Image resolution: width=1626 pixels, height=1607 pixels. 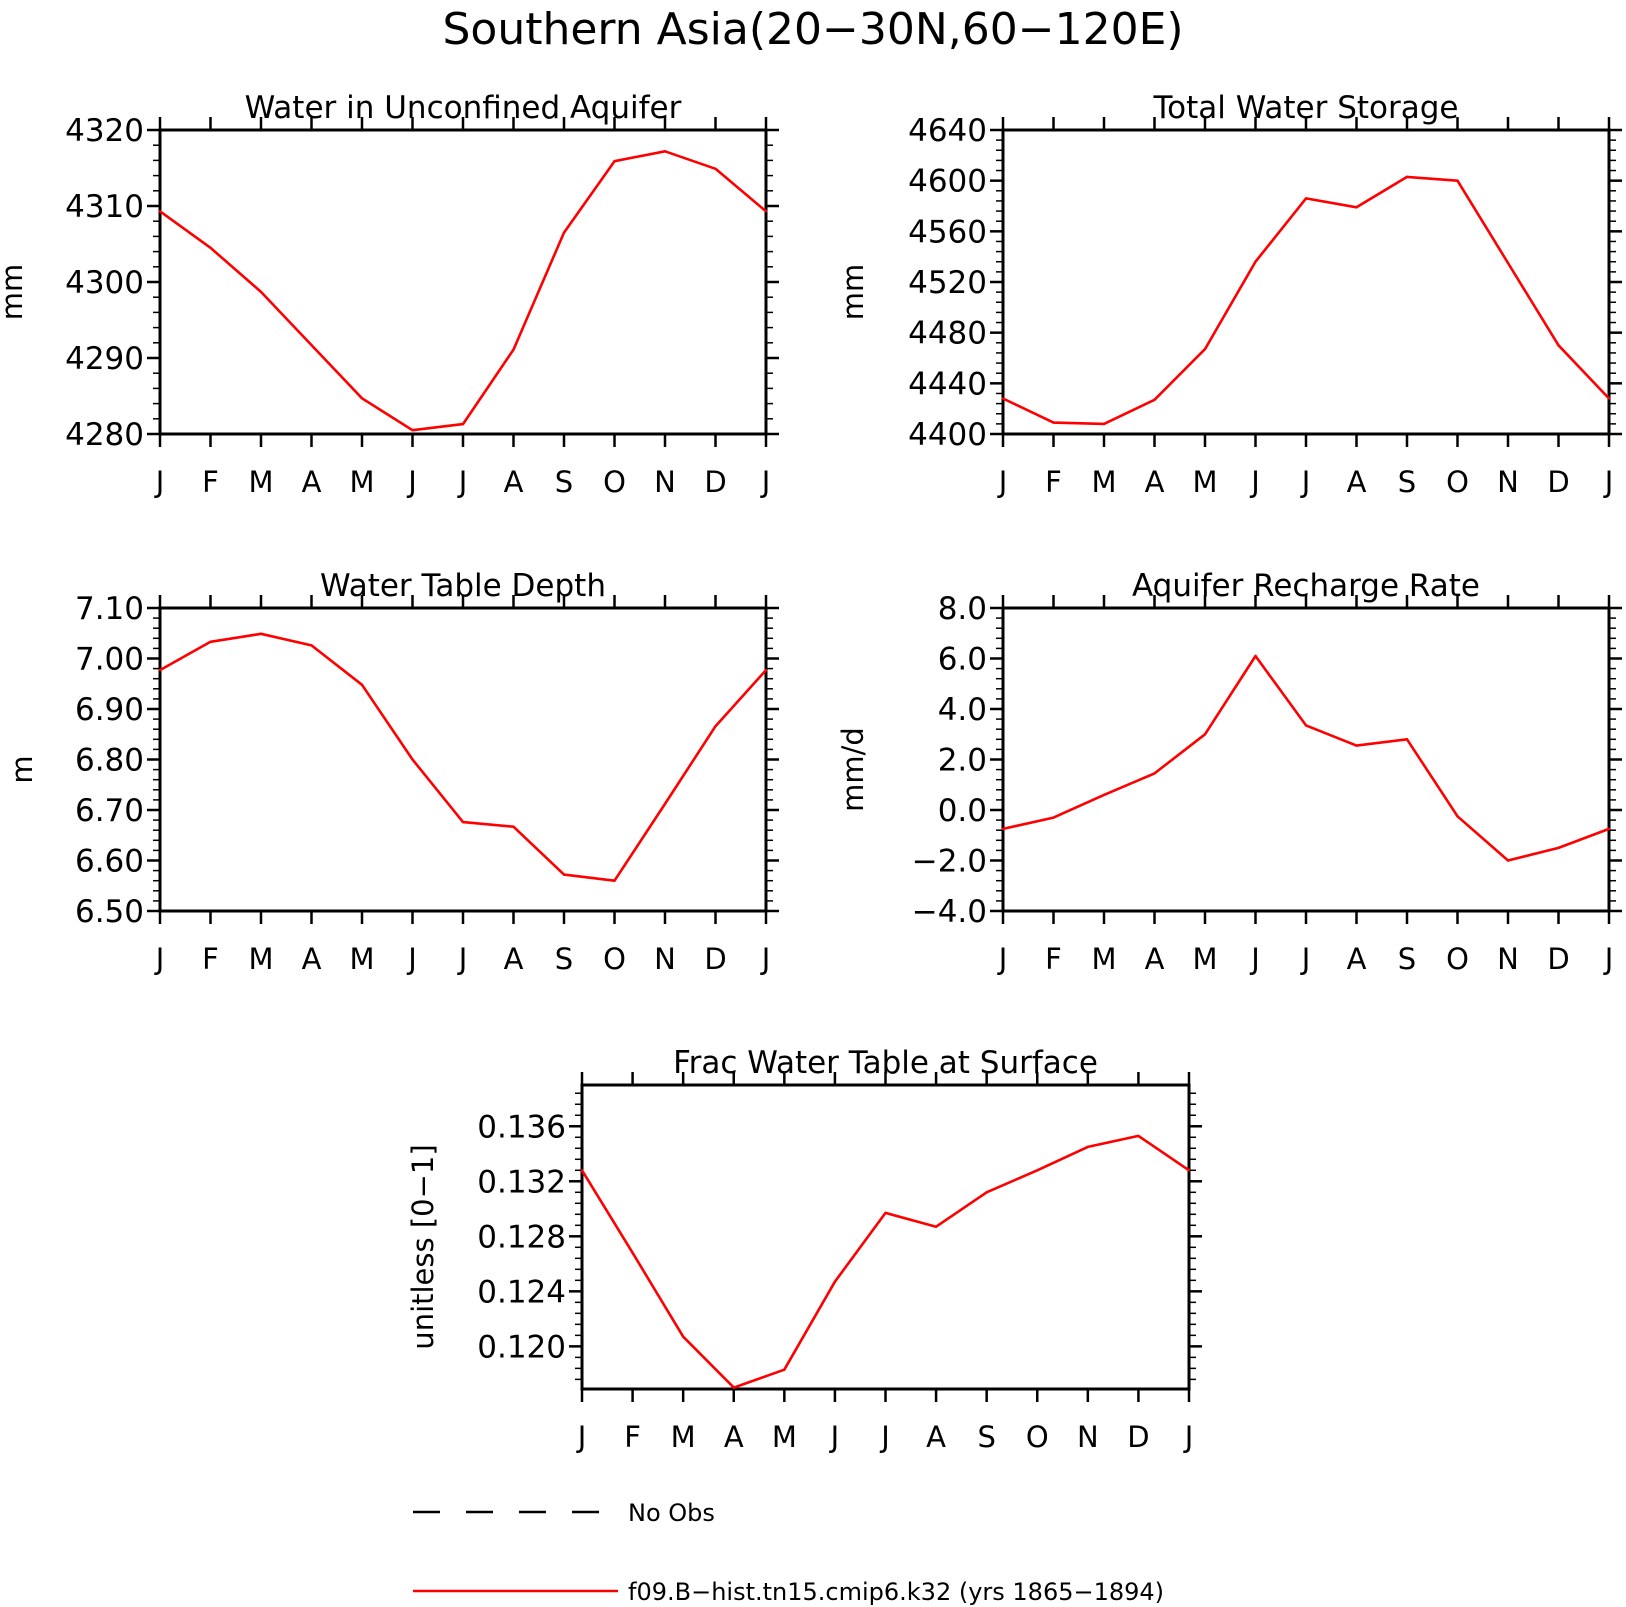 What do you see at coordinates (853, 769) in the screenshot?
I see `y-axis-label: mm/d` at bounding box center [853, 769].